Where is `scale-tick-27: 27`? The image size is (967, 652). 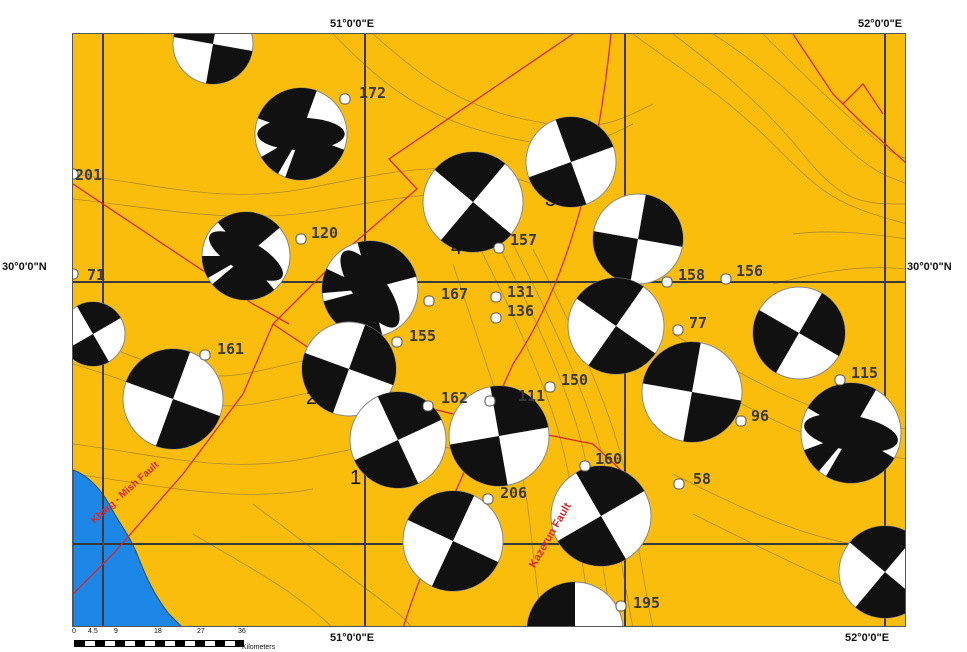 scale-tick-27: 27 is located at coordinates (201, 631).